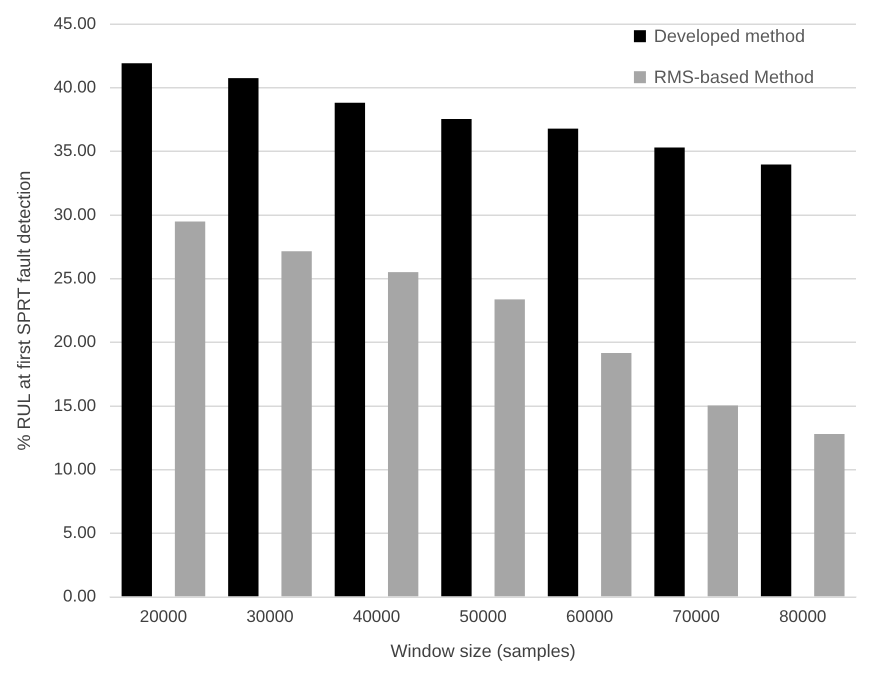 The image size is (886, 677). What do you see at coordinates (696, 616) in the screenshot?
I see `x-tick-label: 70000` at bounding box center [696, 616].